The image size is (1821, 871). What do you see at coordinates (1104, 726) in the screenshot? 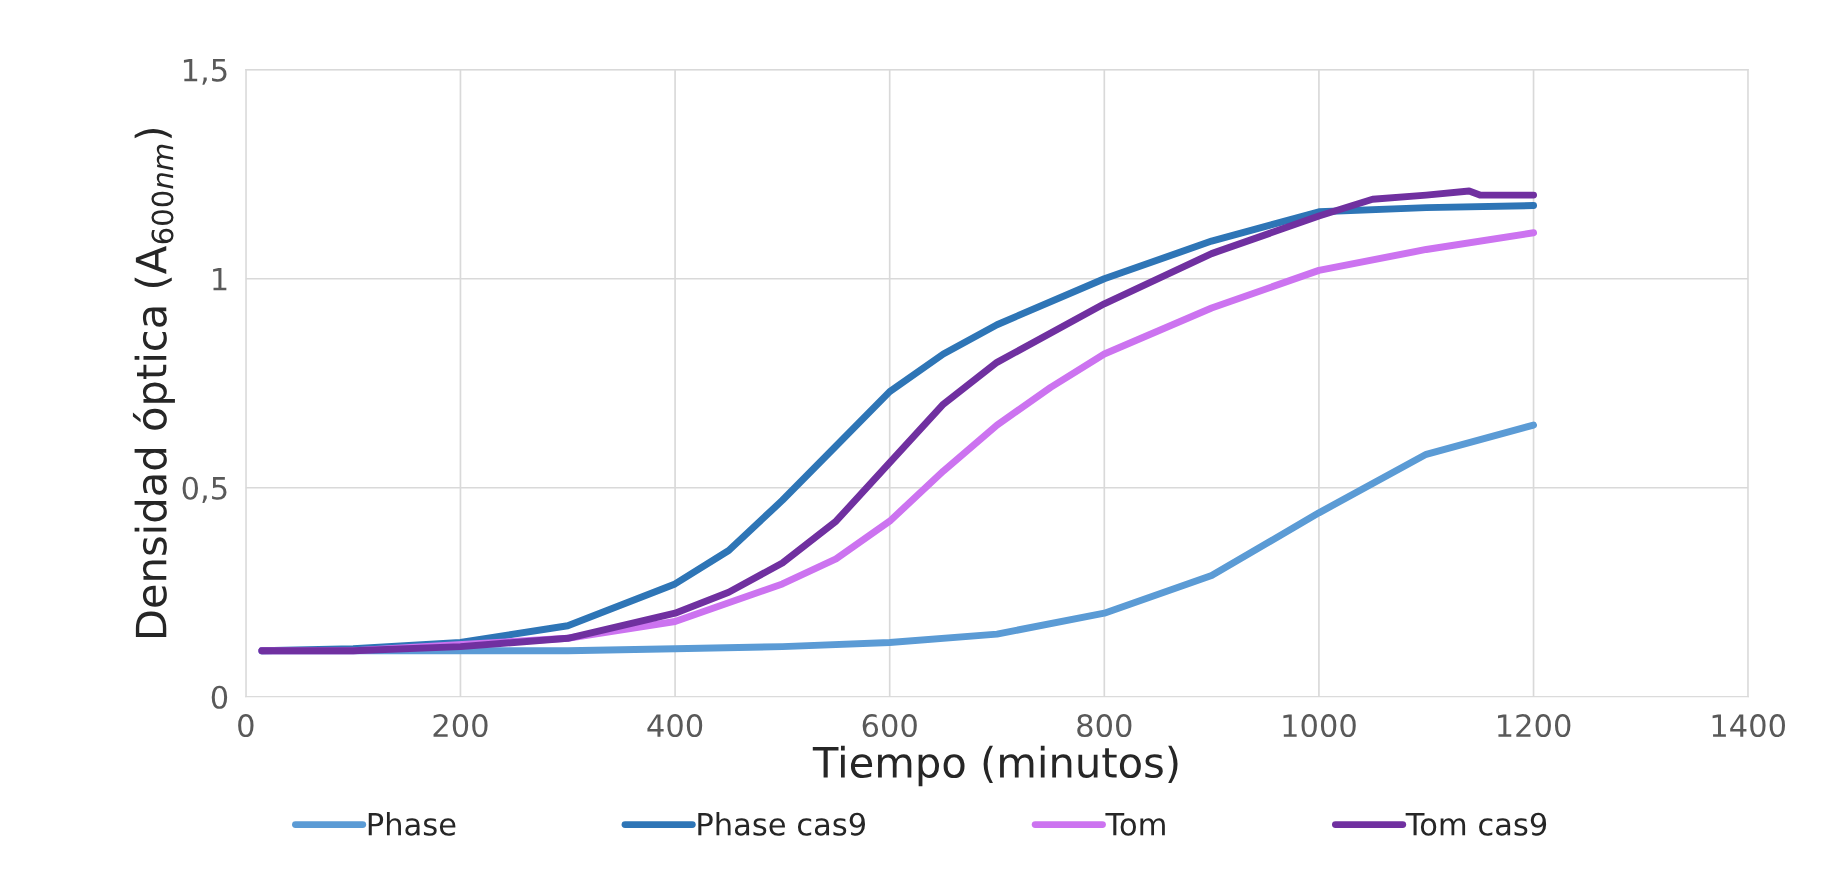
I see `x-tick-label: 800` at bounding box center [1104, 726].